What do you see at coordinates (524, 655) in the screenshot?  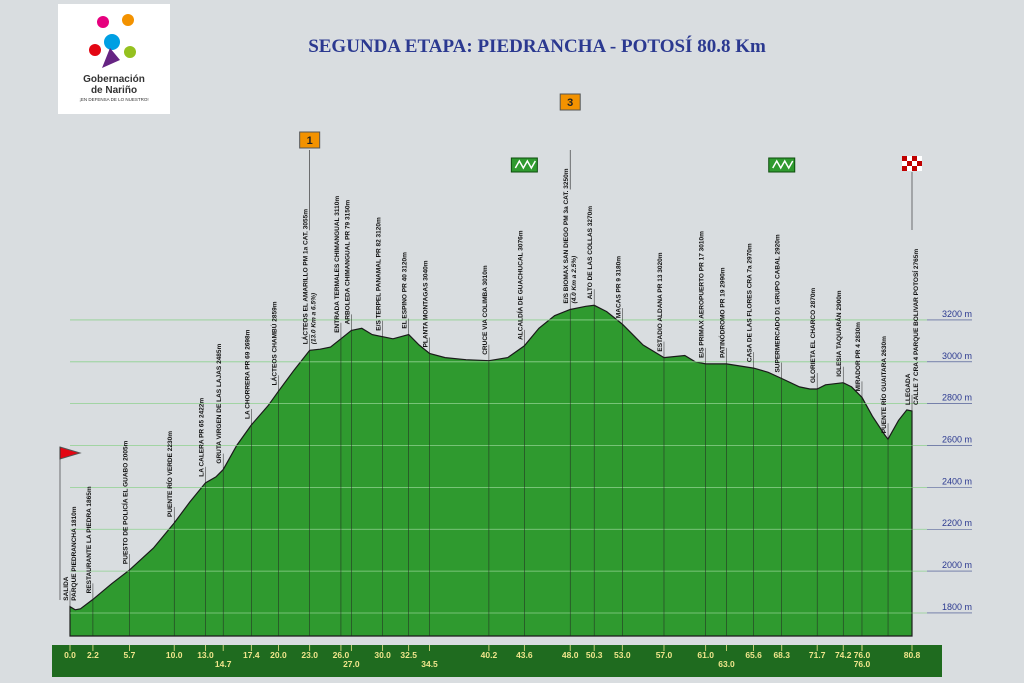 I see `x-tick-label: 43.6` at bounding box center [524, 655].